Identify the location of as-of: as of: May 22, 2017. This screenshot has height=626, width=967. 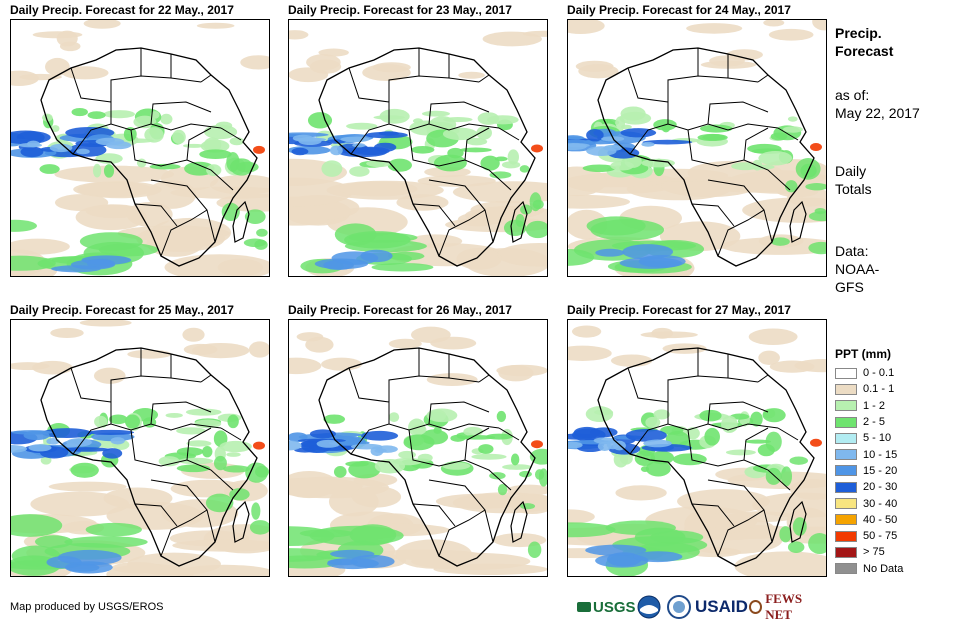
(877, 104).